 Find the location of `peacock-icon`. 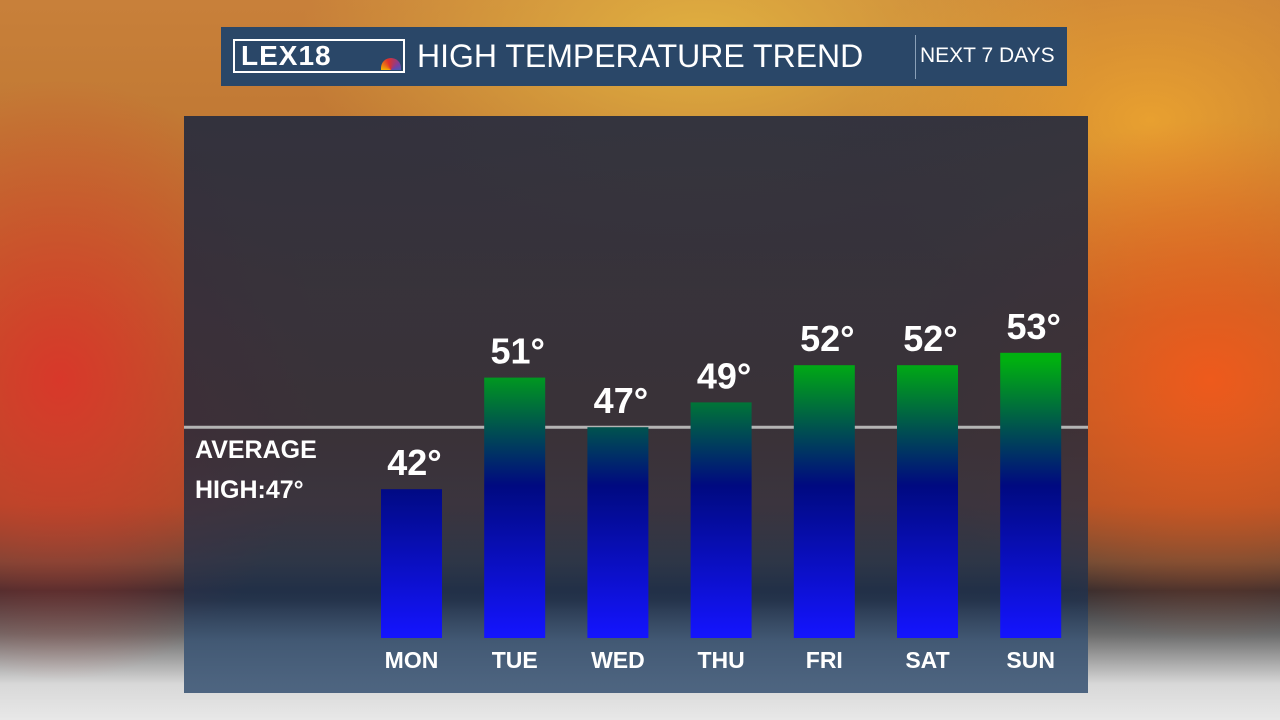

peacock-icon is located at coordinates (391, 64).